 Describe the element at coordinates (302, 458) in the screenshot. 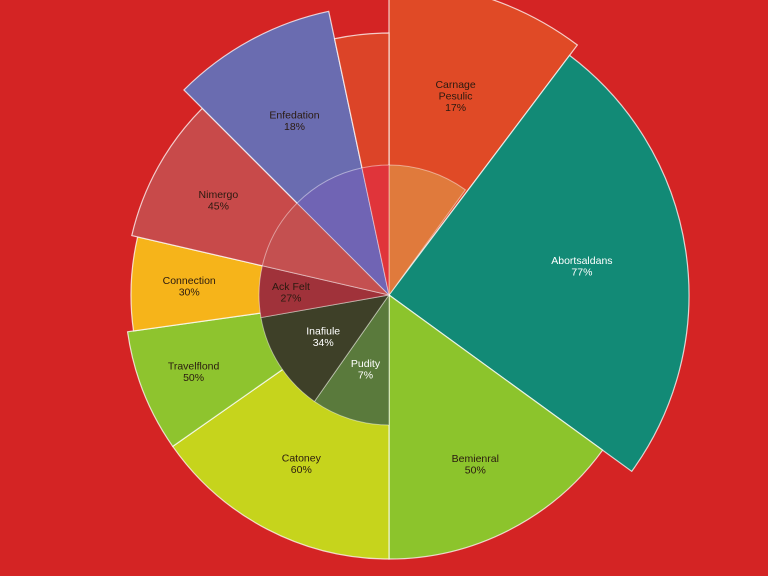

I see `outer-catoney-name-label: Catoney` at that location.